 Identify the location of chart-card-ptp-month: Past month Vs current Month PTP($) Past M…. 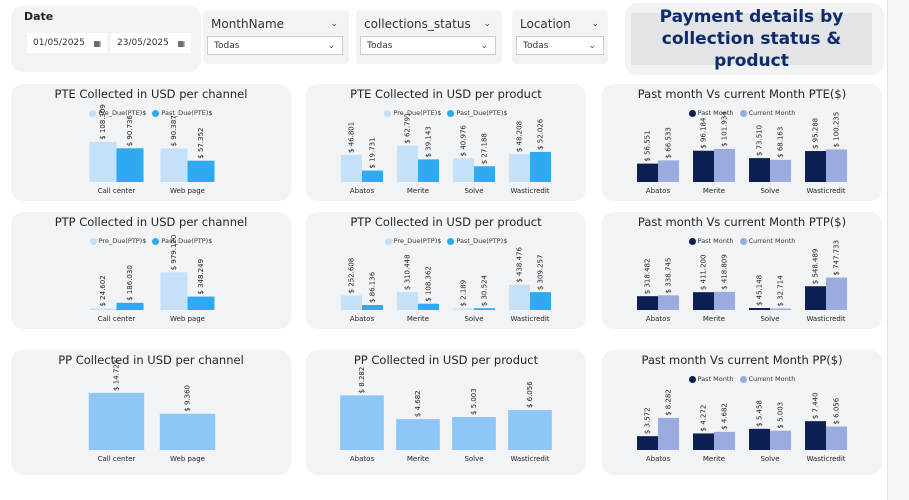
(742, 270).